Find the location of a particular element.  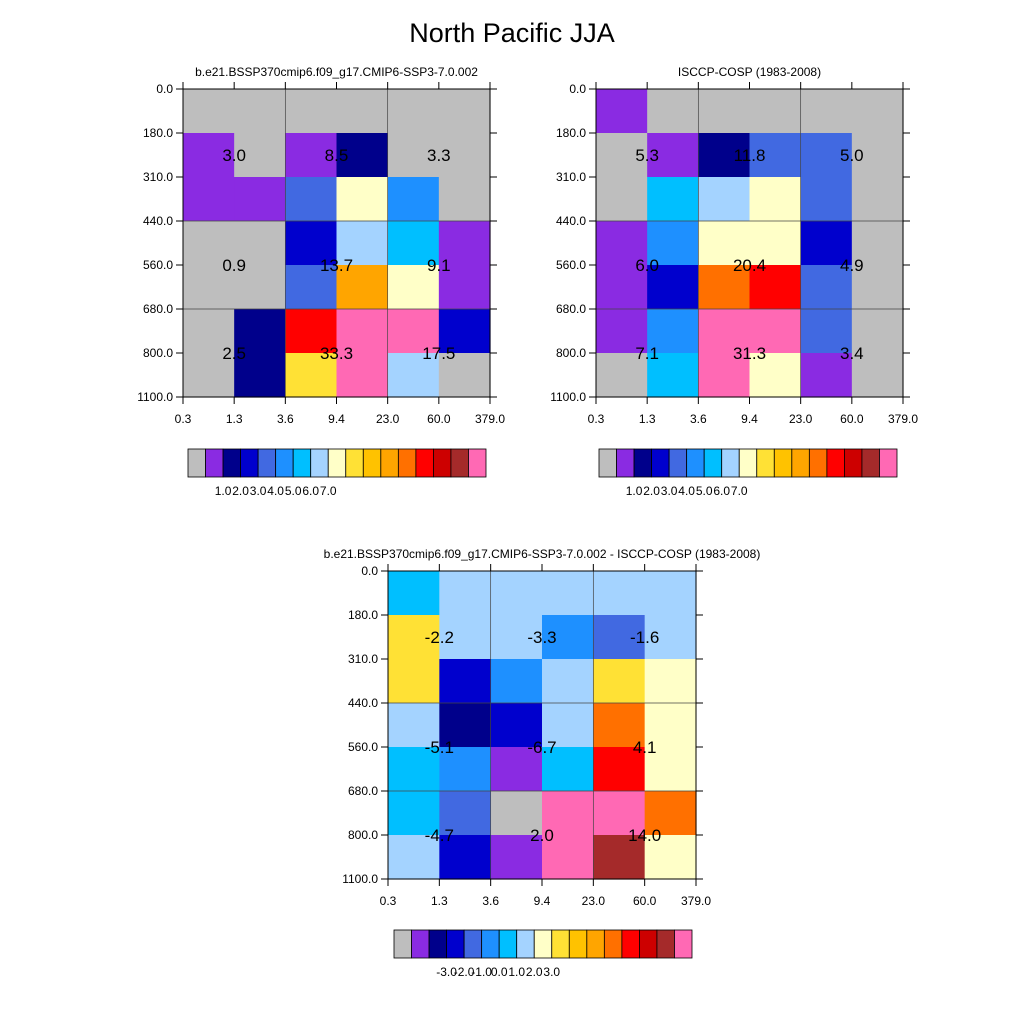

x-tick-label: 60.0 is located at coordinates (439, 419).